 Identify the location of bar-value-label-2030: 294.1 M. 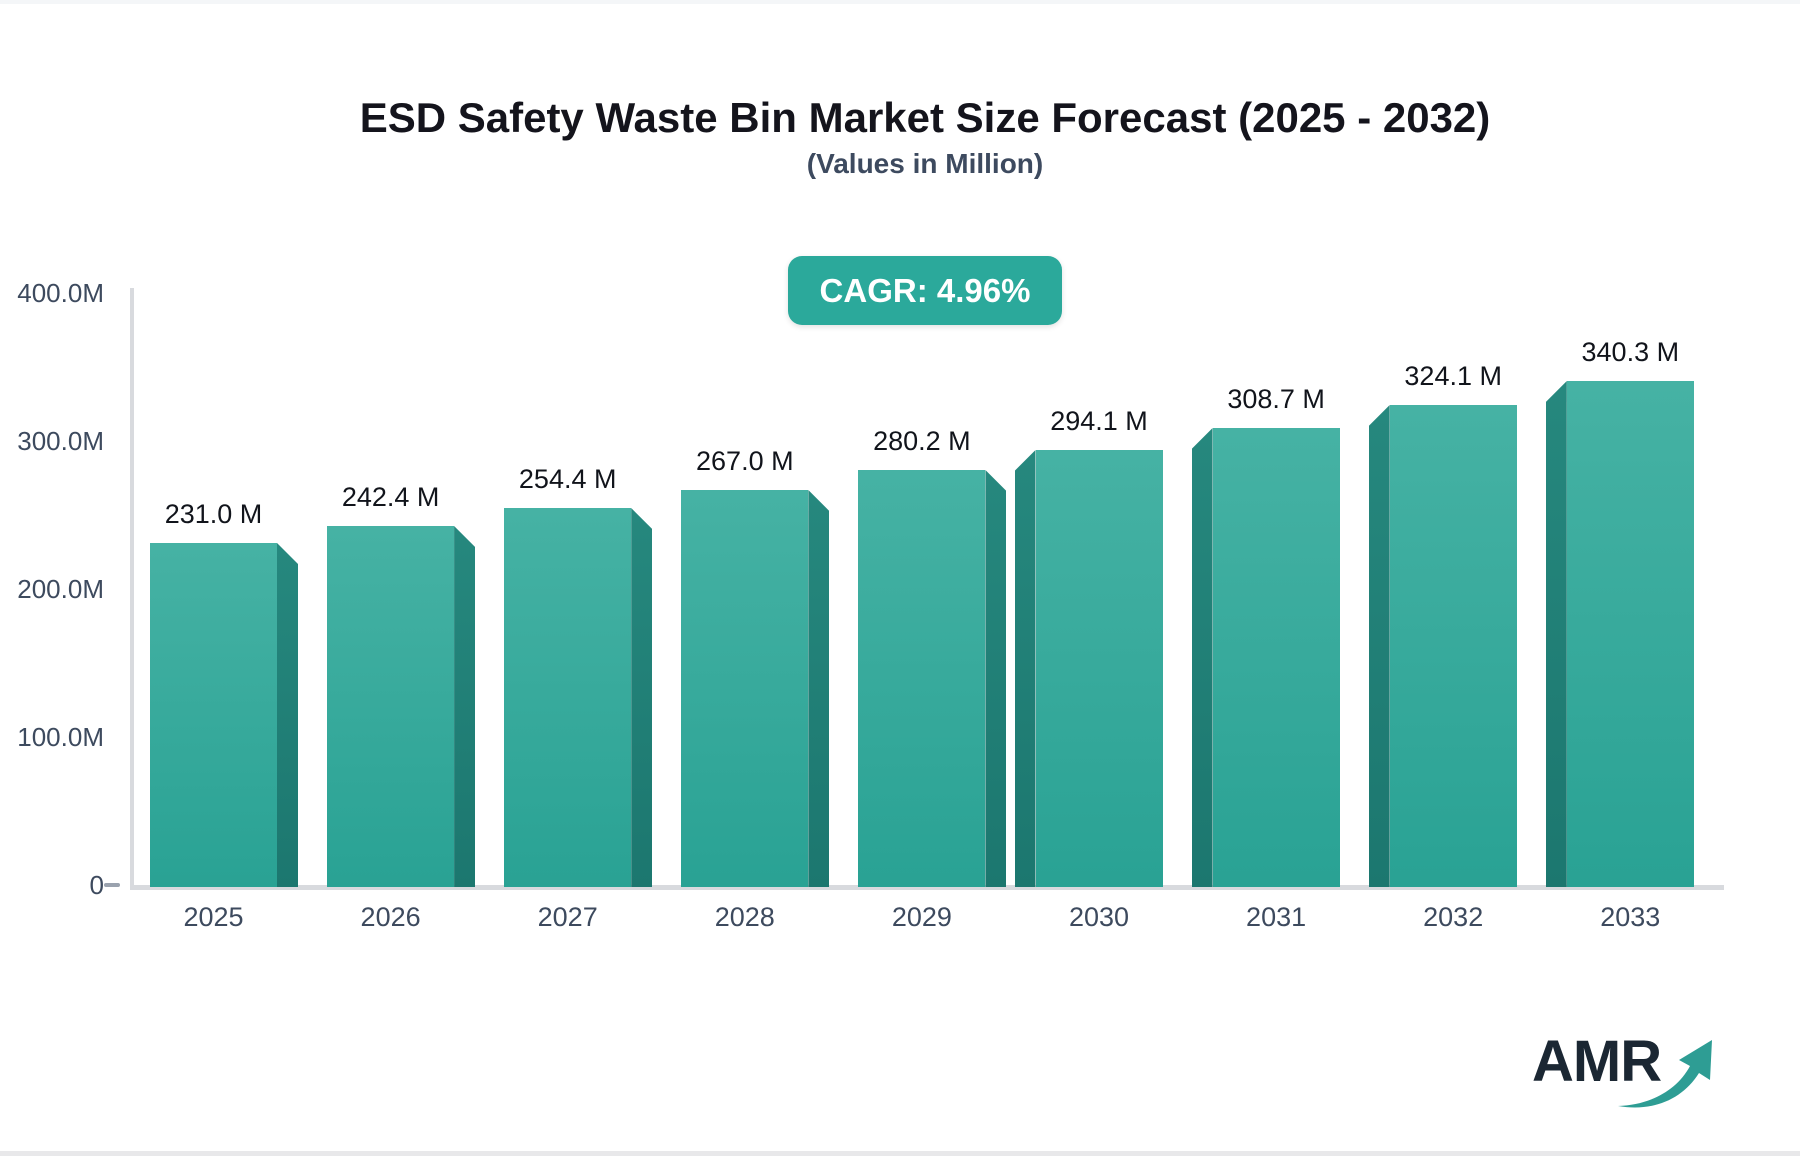
(1099, 421).